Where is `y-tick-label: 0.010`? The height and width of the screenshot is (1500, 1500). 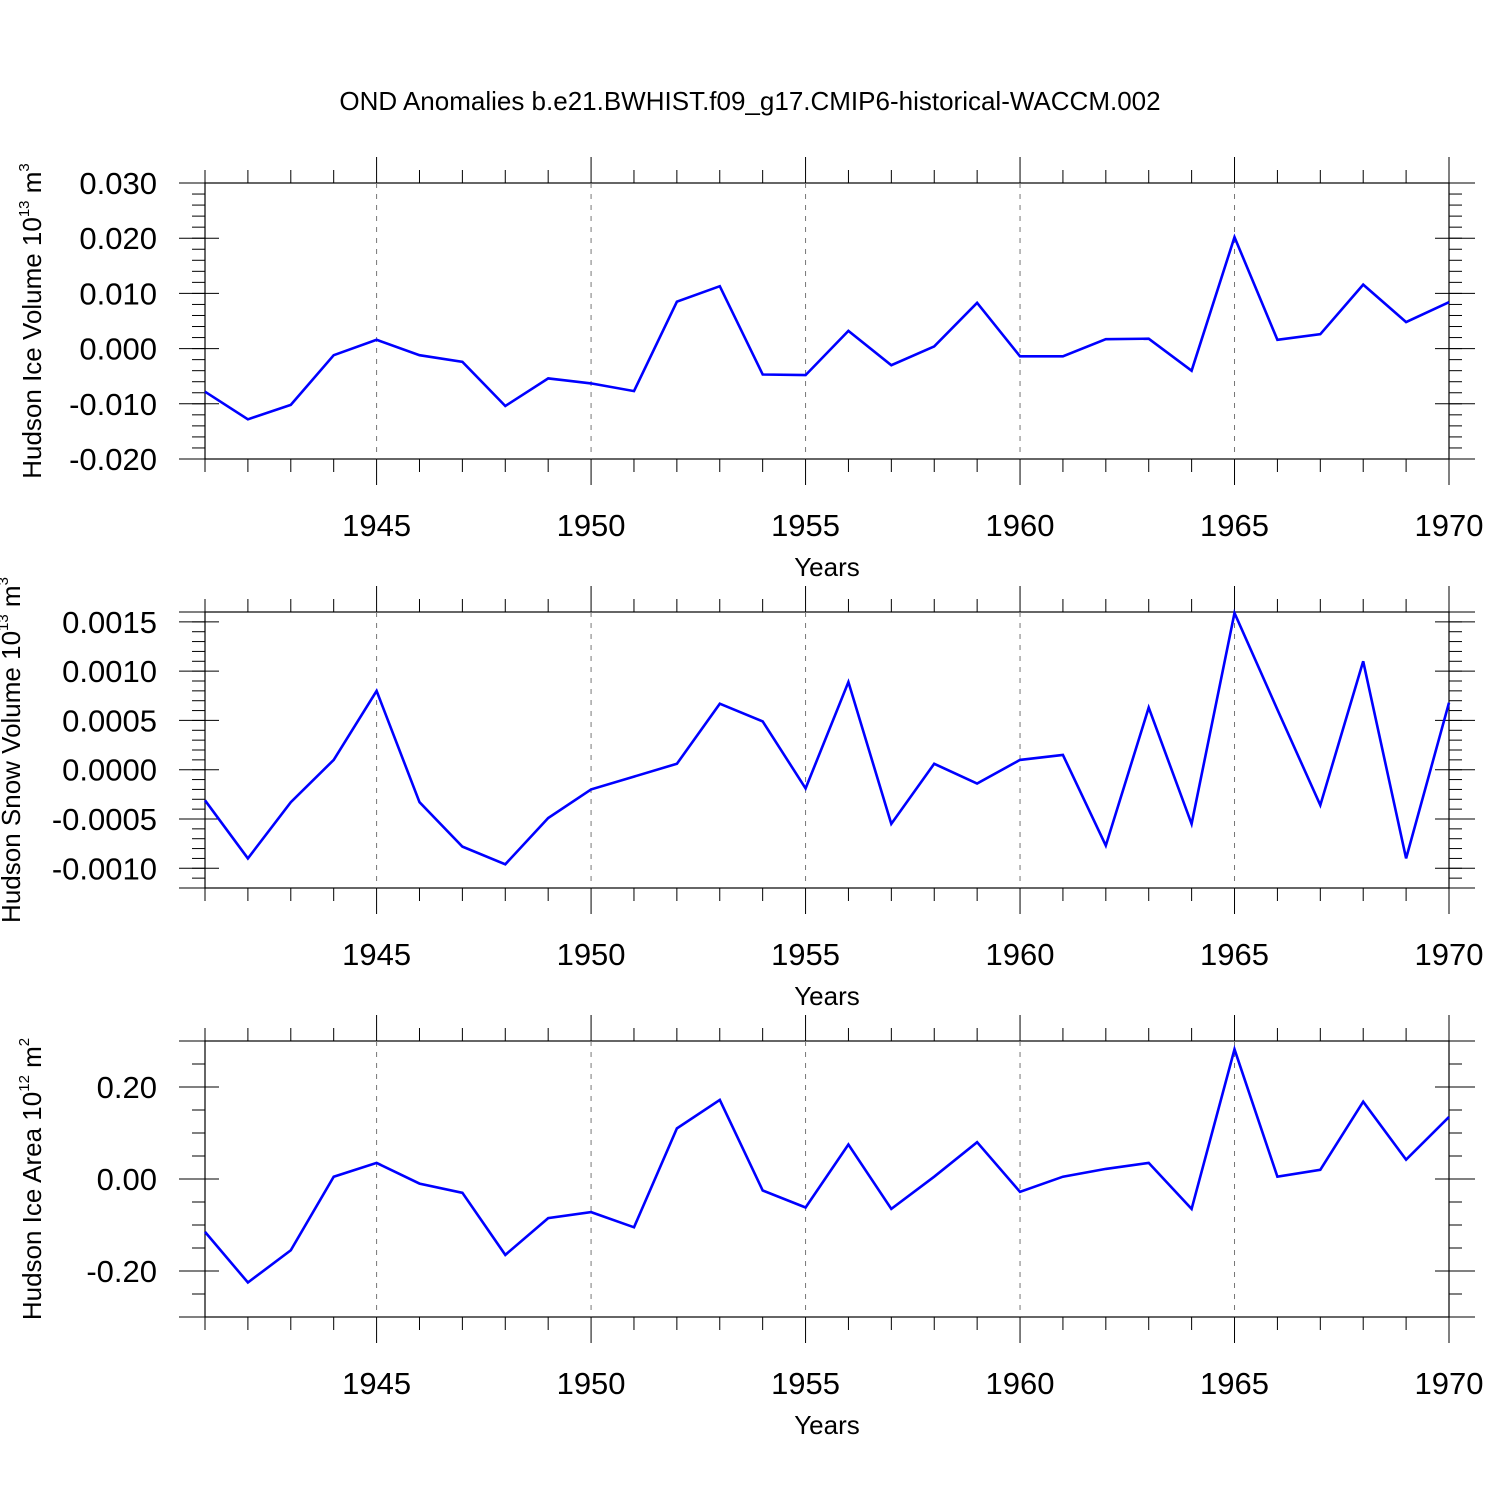 y-tick-label: 0.010 is located at coordinates (118, 293).